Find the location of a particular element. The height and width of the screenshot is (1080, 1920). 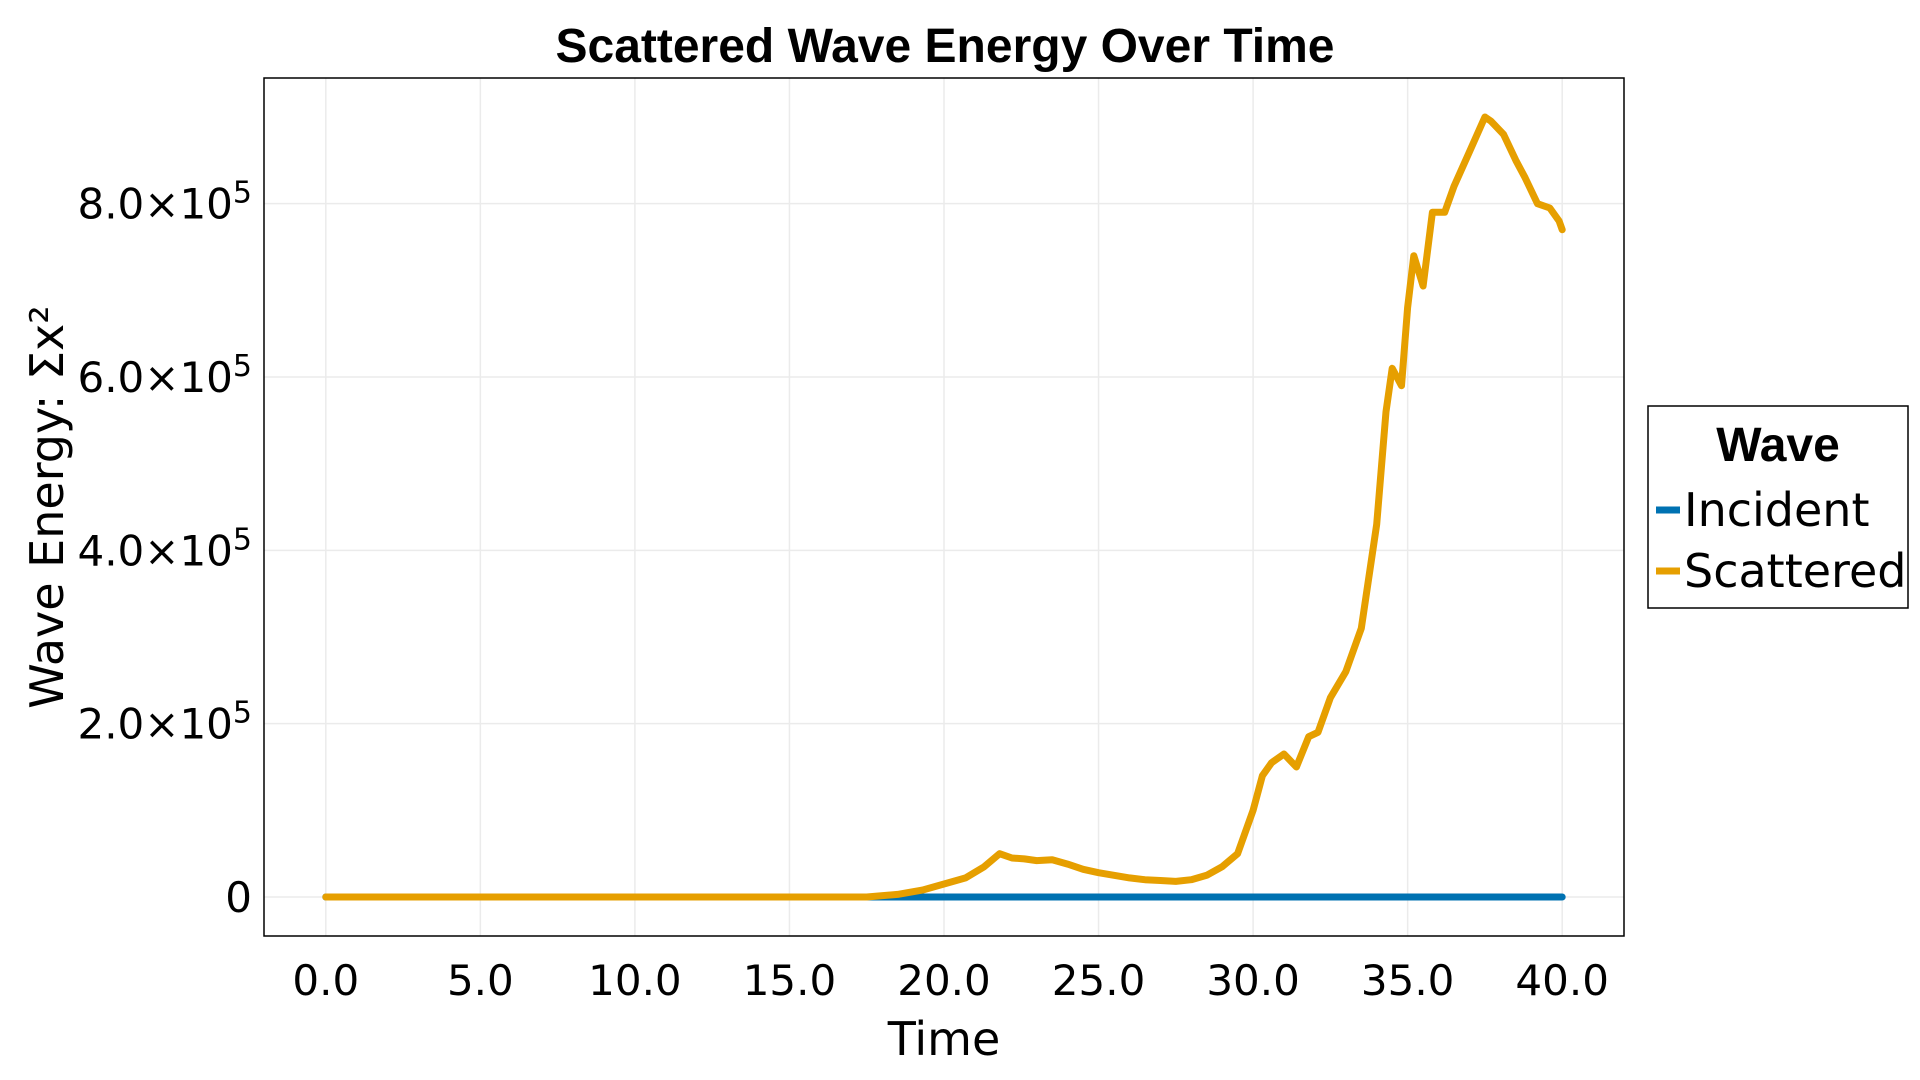

y-axis-label: Wave Energy: Σx² is located at coordinates (47, 506).